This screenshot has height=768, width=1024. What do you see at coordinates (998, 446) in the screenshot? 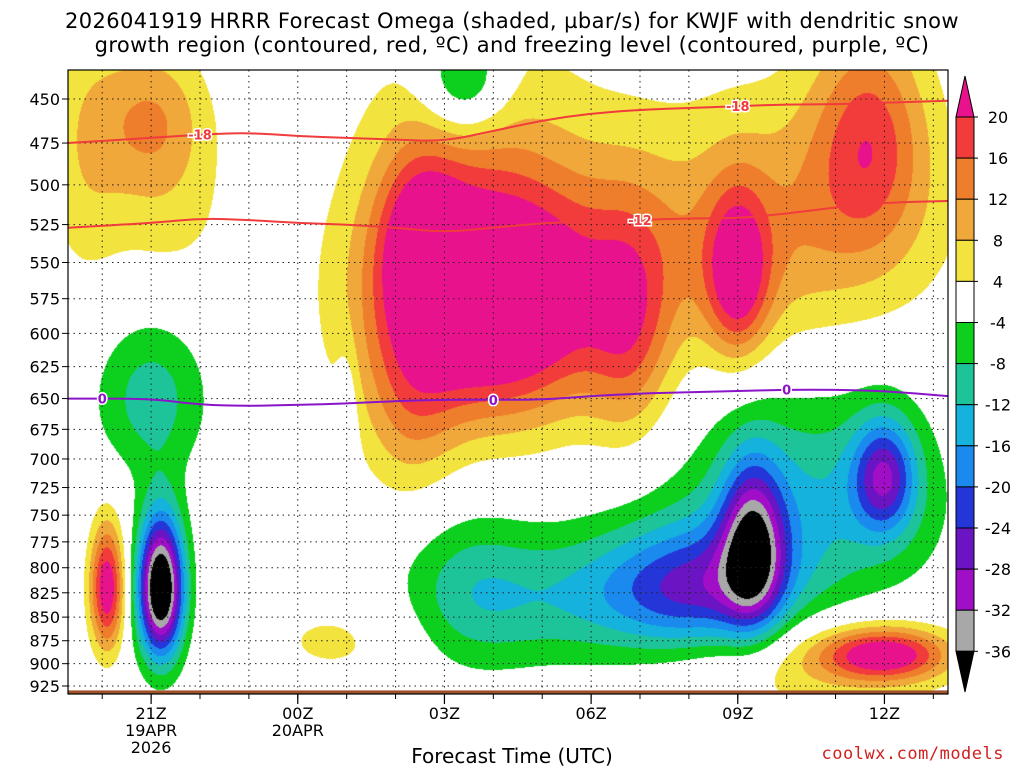
I see `colorbar-label: -16` at bounding box center [998, 446].